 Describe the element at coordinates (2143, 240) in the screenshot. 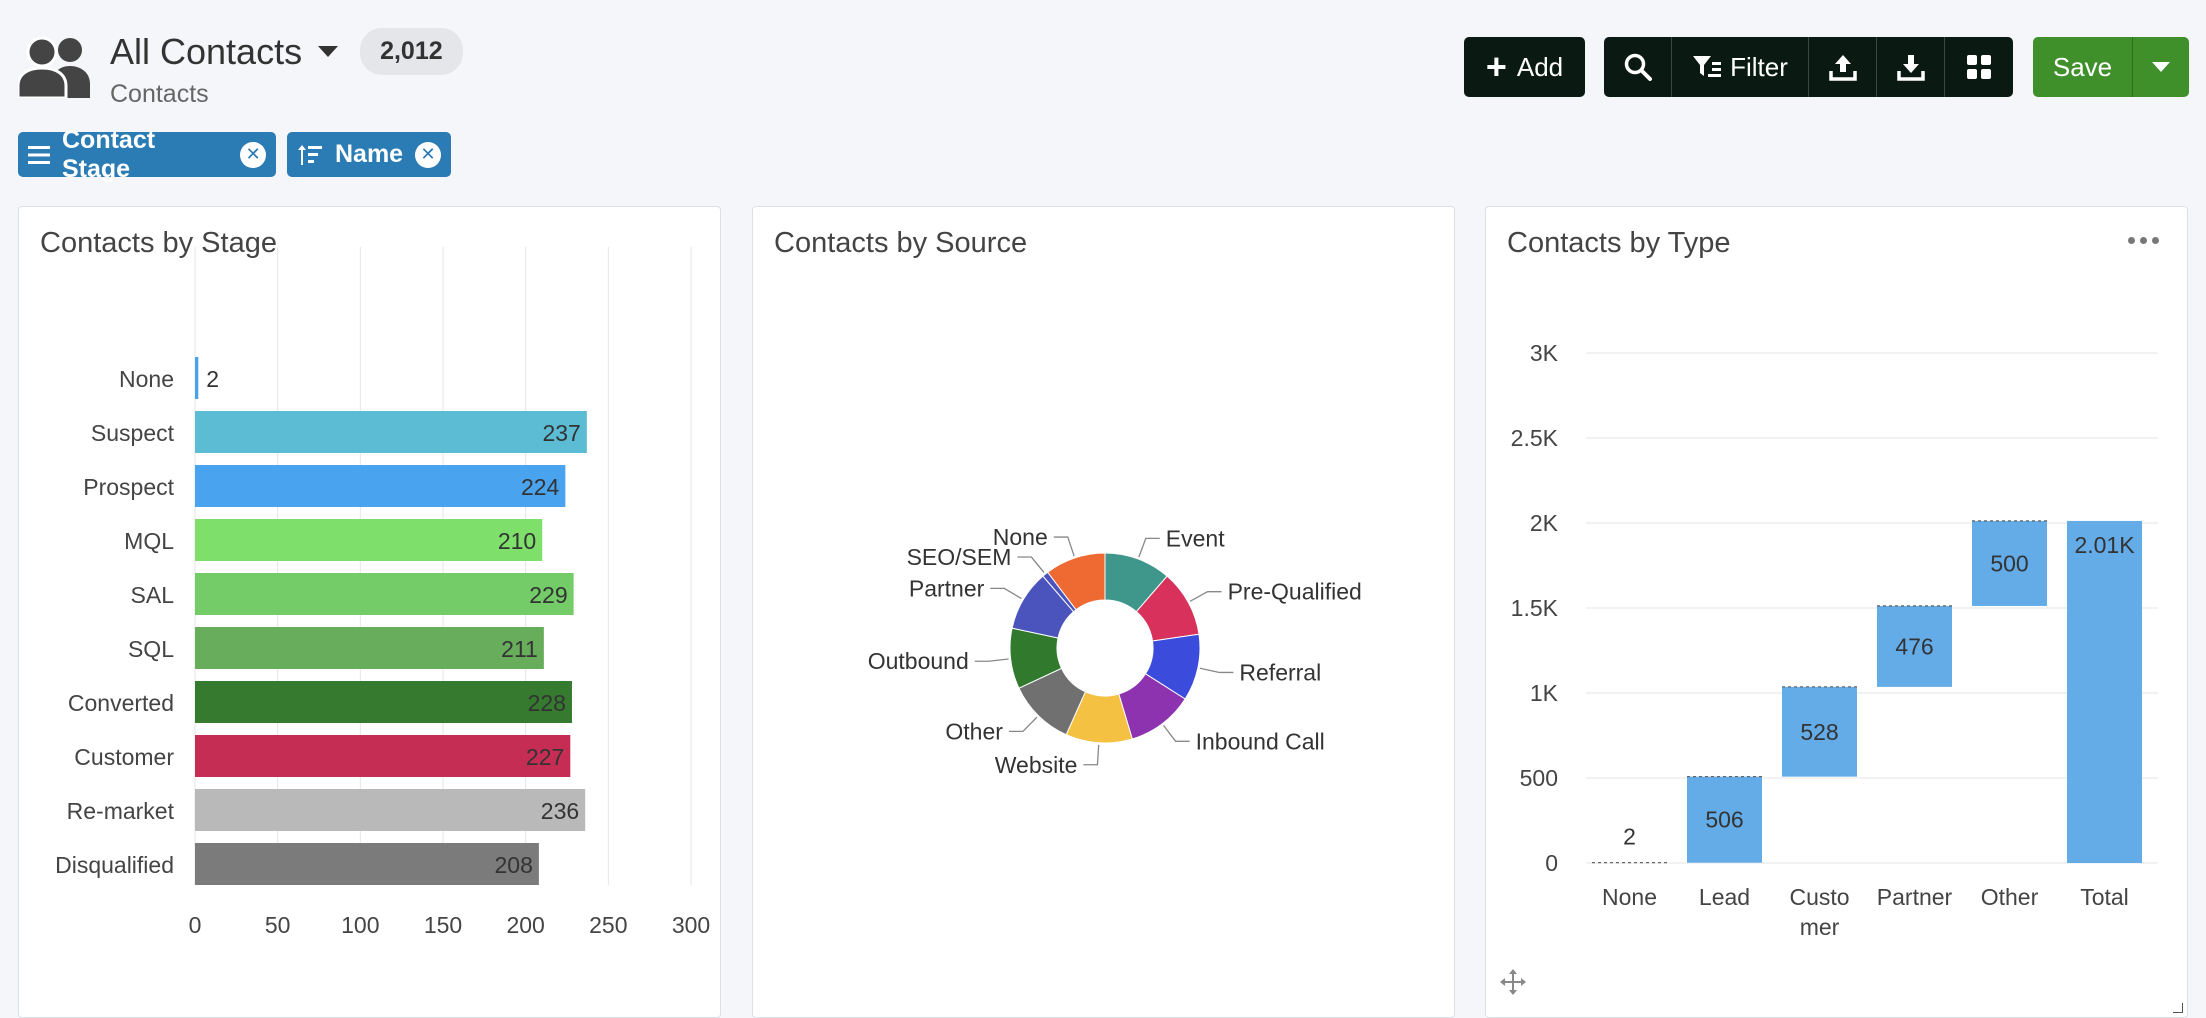

I see `more-options-icon` at that location.